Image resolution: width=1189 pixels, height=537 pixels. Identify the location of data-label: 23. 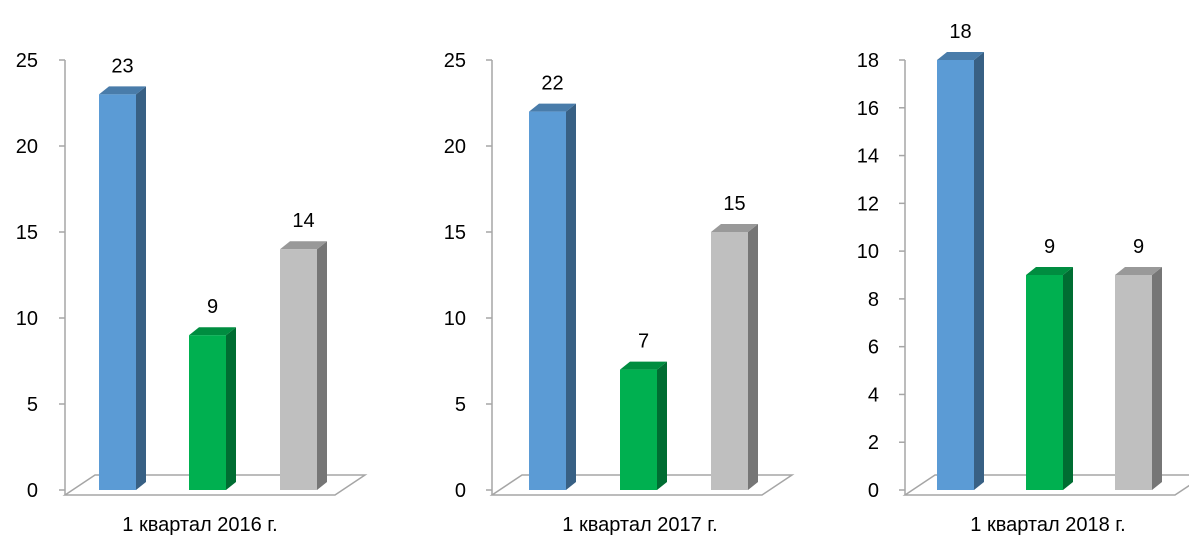
(122, 66).